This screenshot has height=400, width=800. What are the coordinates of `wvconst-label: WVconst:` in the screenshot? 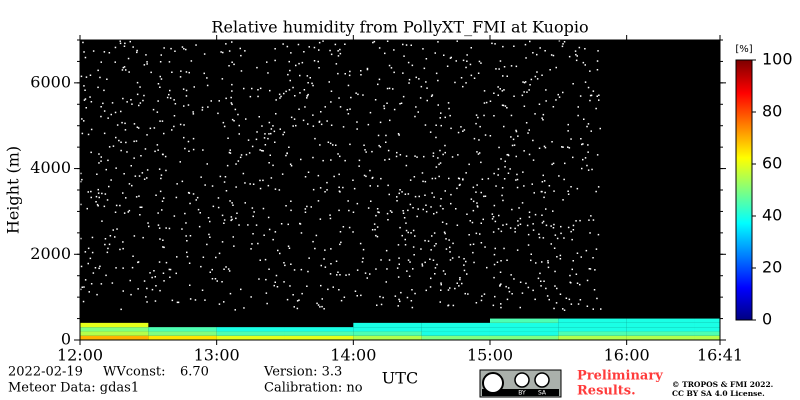 It's located at (134, 372).